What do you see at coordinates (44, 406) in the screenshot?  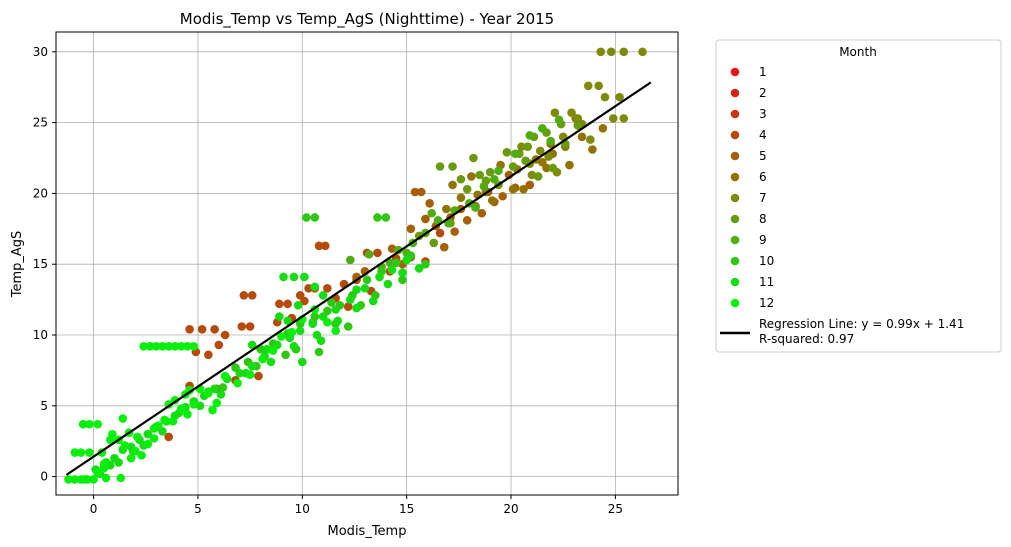 I see `y-tick-label: 5` at bounding box center [44, 406].